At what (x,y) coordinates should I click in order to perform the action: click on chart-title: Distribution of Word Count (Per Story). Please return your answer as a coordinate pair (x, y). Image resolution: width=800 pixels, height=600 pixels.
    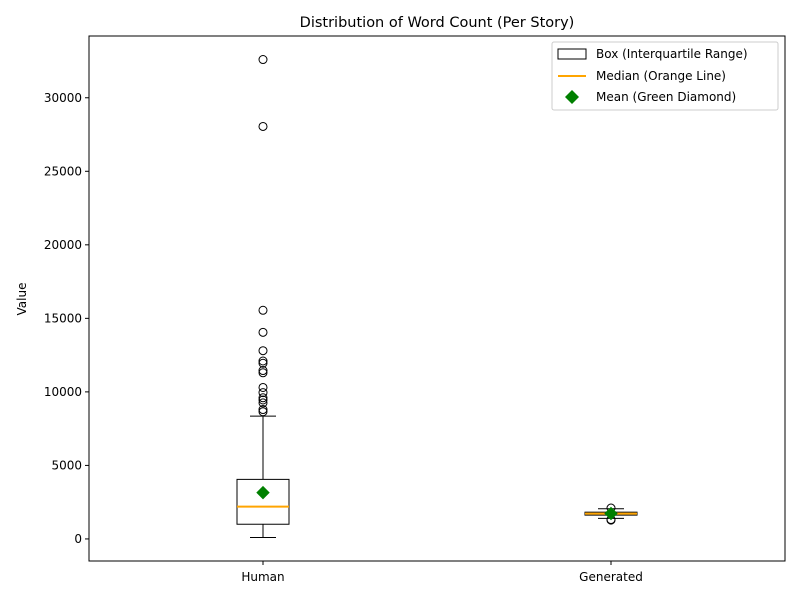
    Looking at the image, I should click on (437, 23).